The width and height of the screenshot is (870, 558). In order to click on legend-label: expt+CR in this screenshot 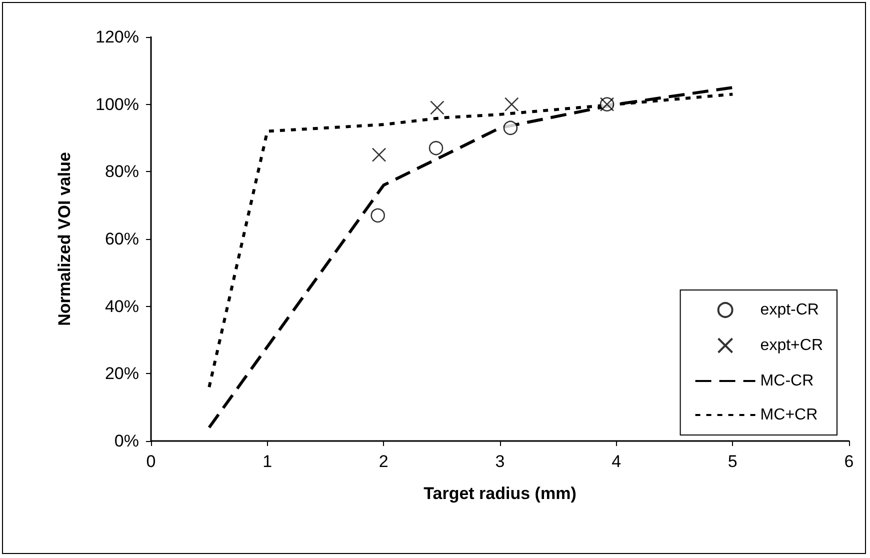, I will do `click(792, 345)`.